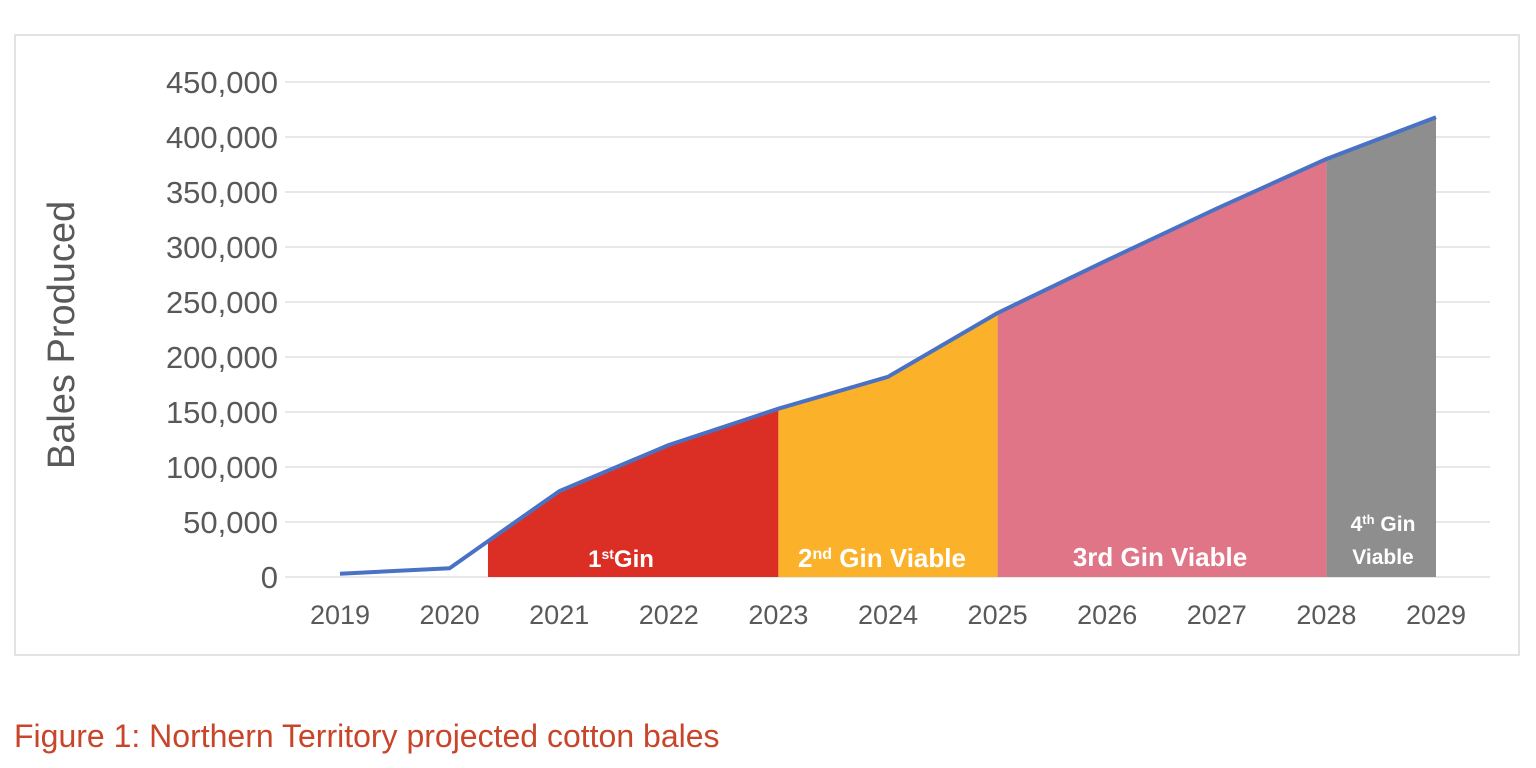 This screenshot has height=768, width=1536. Describe the element at coordinates (559, 615) in the screenshot. I see `x-tick-label-2021: 2021` at that location.